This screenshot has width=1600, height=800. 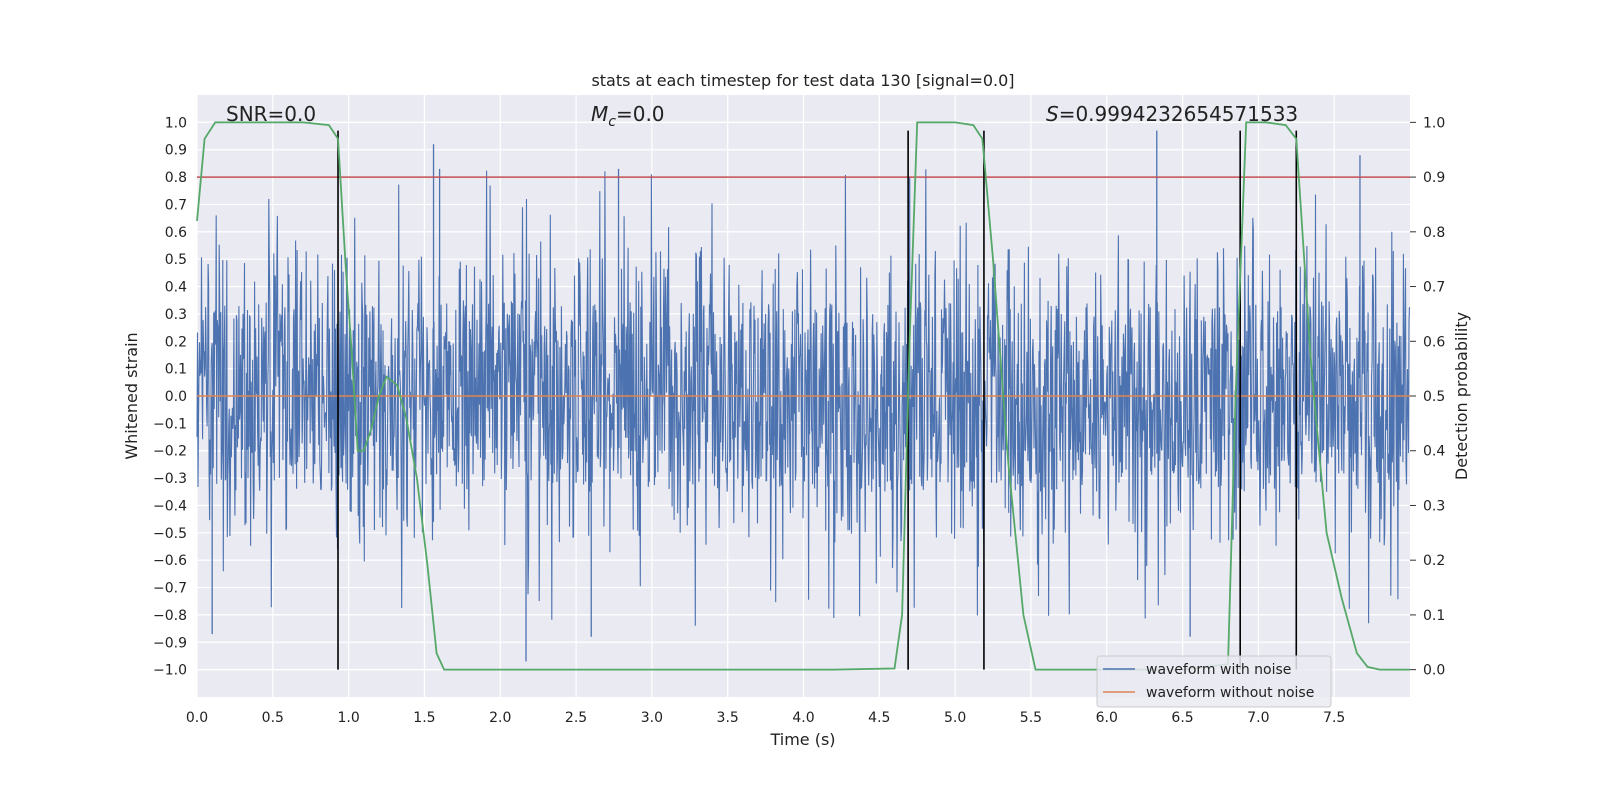 What do you see at coordinates (170, 671) in the screenshot?
I see `y-tick-label: −1.0` at bounding box center [170, 671].